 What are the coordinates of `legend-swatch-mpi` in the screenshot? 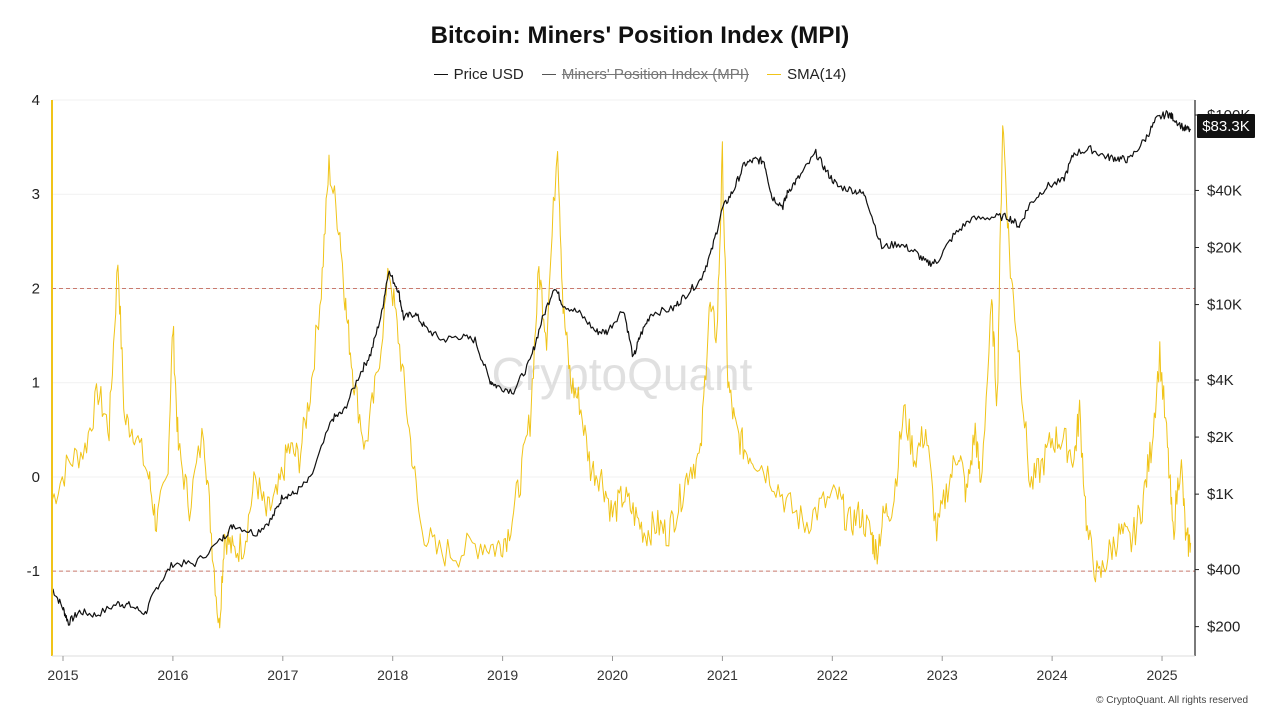 It's located at (548, 74).